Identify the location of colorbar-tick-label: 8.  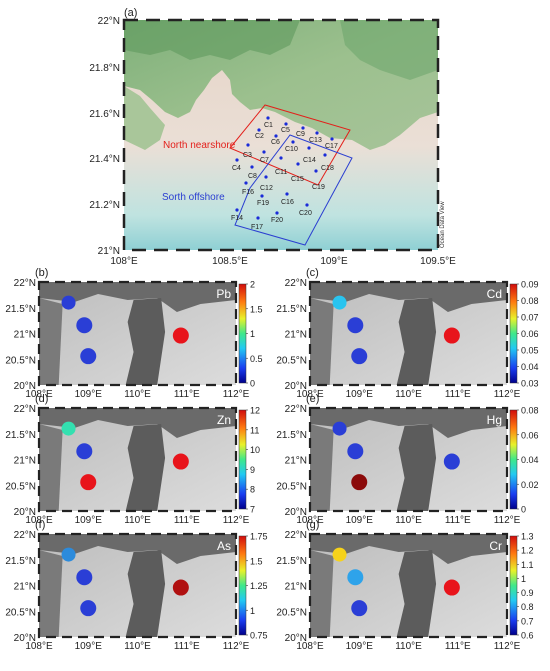
(252, 490).